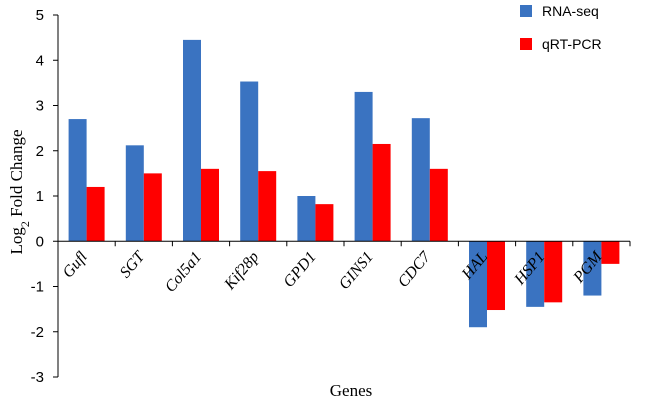 The height and width of the screenshot is (403, 645). I want to click on y-tick-label: 4, so click(40, 60).